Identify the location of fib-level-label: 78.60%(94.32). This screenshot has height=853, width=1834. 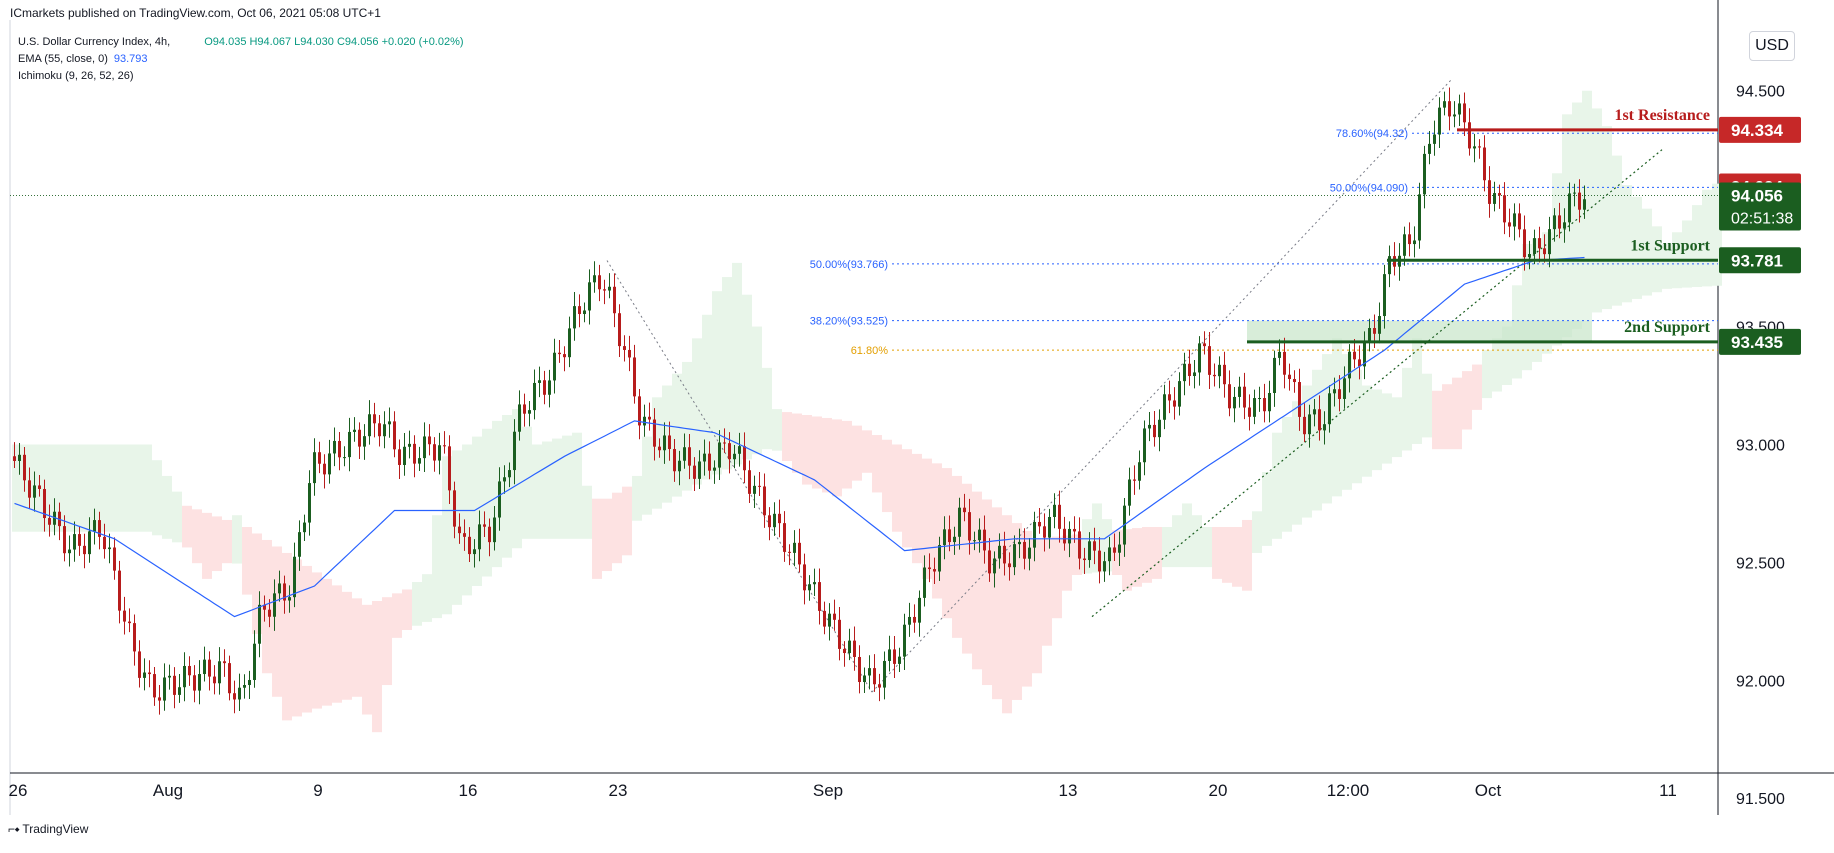
(1372, 134).